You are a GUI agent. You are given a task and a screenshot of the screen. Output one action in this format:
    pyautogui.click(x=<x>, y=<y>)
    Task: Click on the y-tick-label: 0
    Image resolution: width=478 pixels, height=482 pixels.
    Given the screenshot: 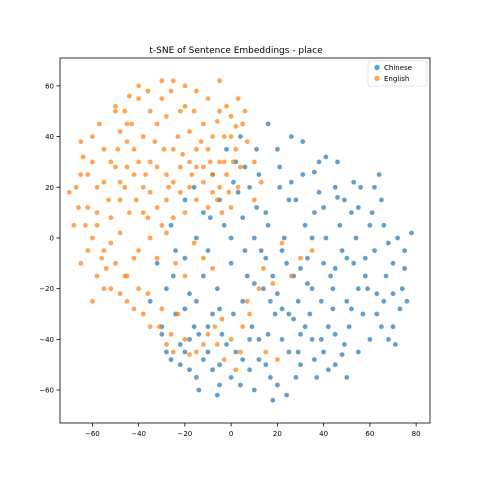 What is the action you would take?
    pyautogui.click(x=52, y=238)
    